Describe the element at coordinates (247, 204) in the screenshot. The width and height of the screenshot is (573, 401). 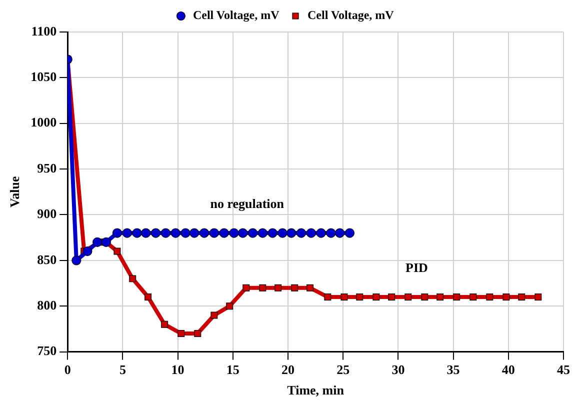
I see `annotation: no regulation` at that location.